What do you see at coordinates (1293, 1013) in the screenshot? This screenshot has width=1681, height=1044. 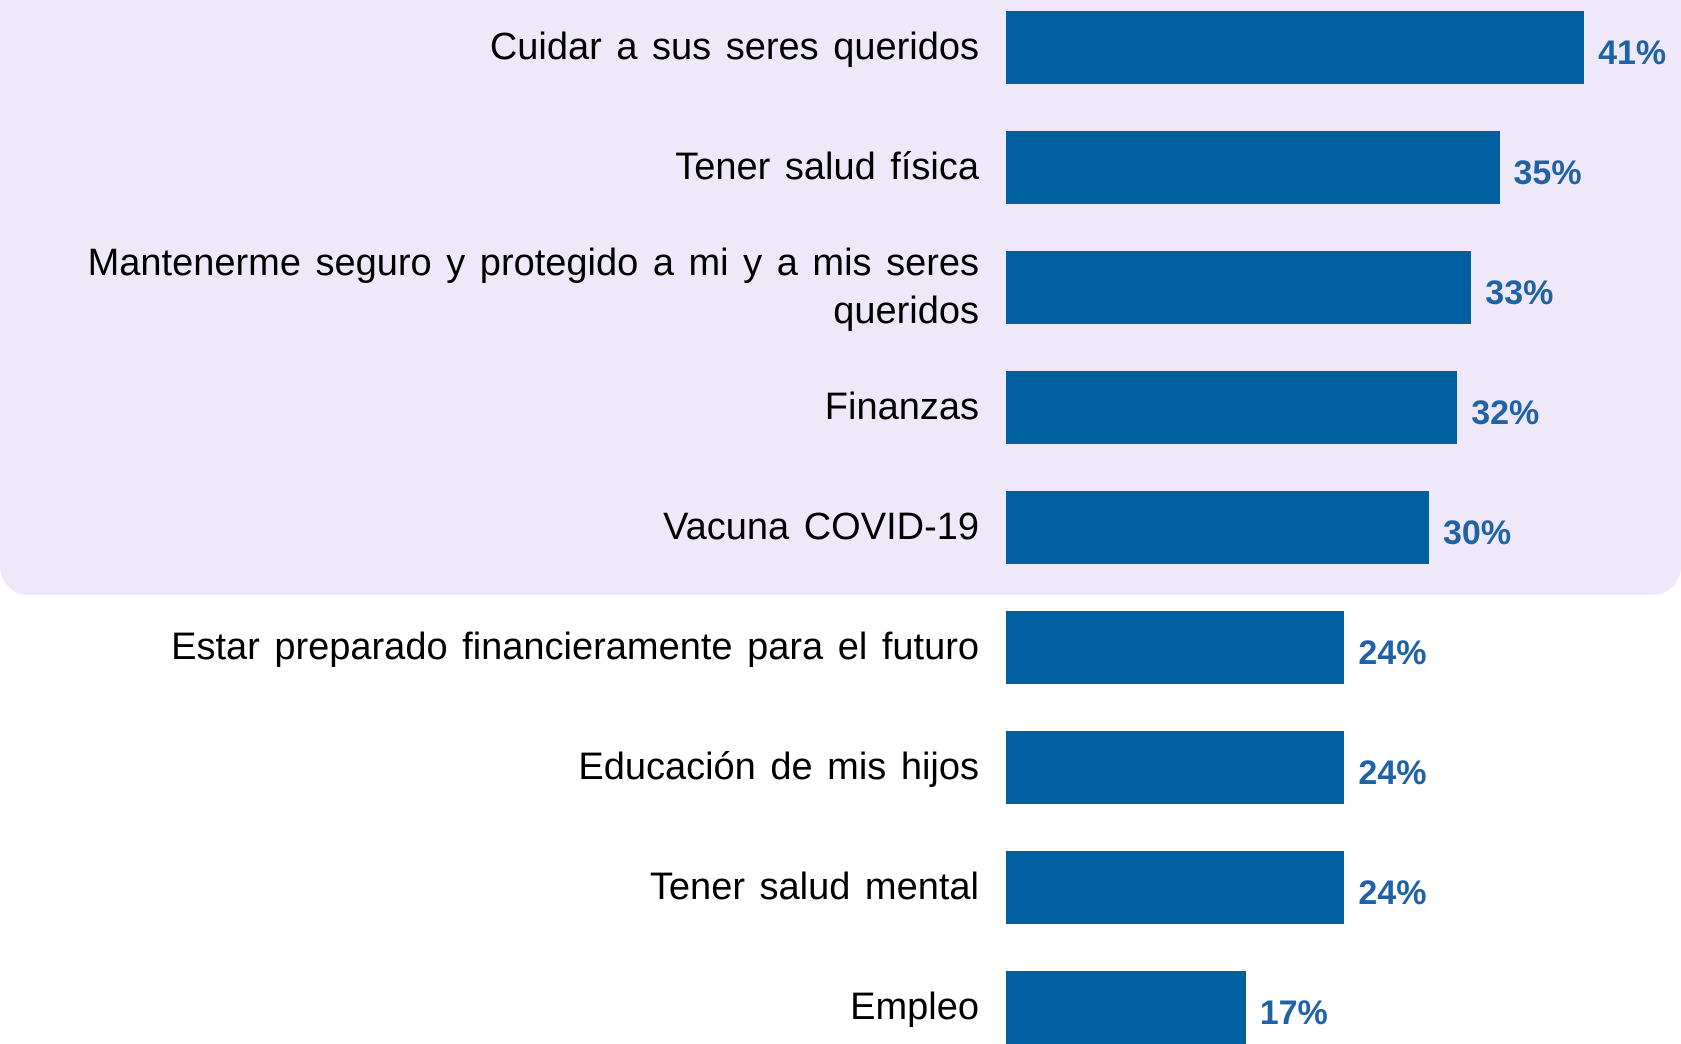 I see `value-label: 17%` at bounding box center [1293, 1013].